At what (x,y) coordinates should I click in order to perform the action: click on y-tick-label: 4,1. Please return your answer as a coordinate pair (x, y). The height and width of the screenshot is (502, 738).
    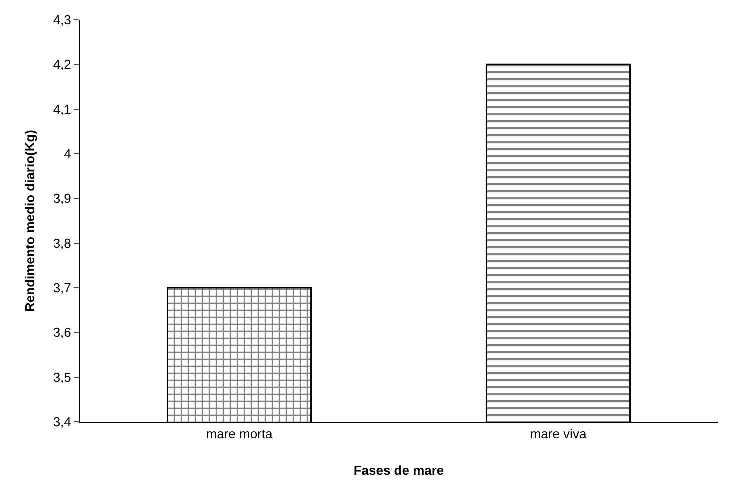
    Looking at the image, I should click on (62, 109).